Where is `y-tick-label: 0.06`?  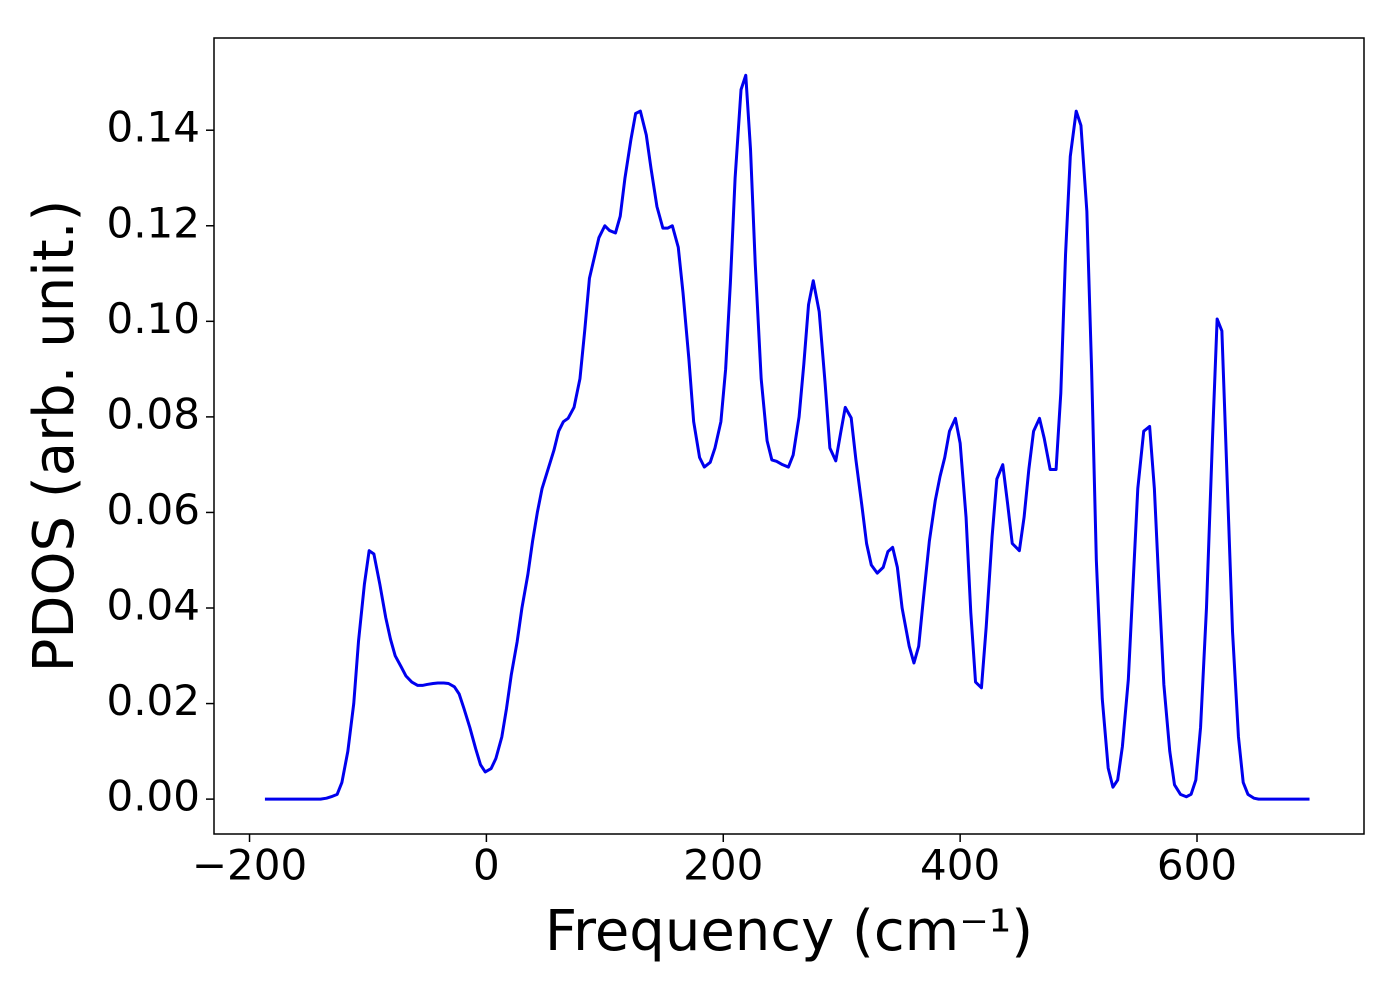
y-tick-label: 0.06 is located at coordinates (153, 509).